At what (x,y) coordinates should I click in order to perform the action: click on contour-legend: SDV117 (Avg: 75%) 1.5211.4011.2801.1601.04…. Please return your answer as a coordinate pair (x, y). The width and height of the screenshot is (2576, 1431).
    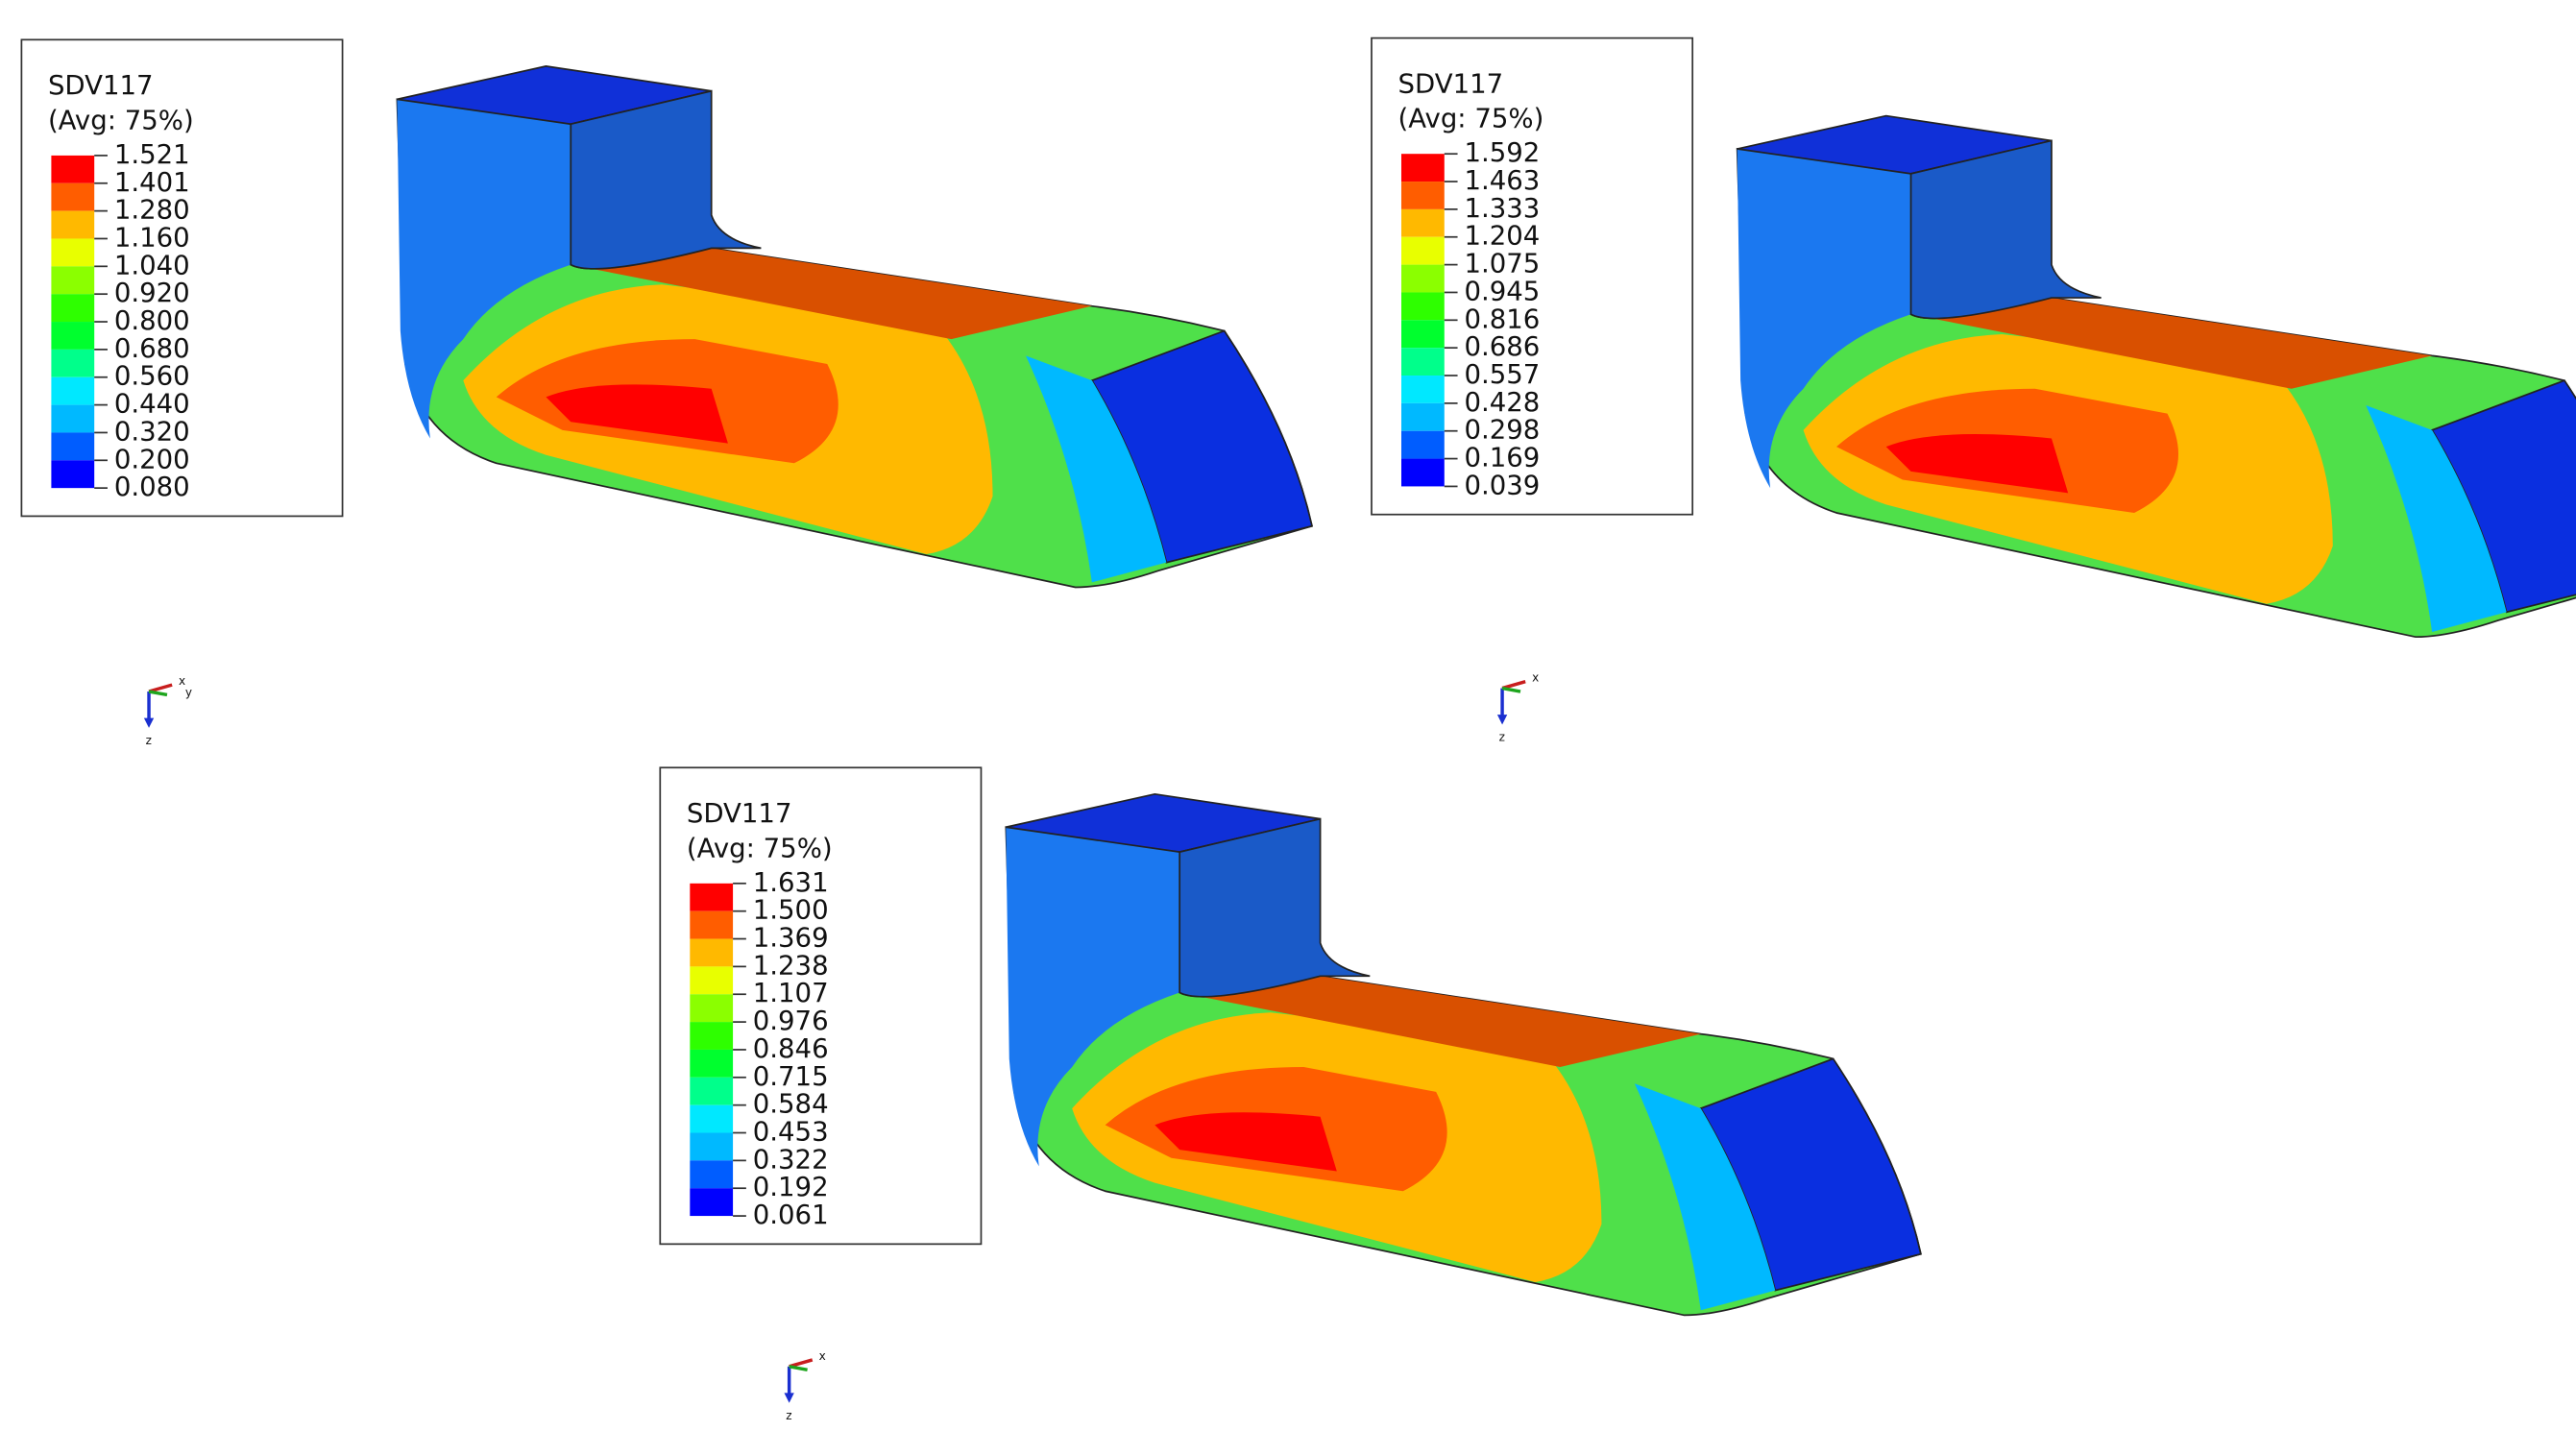
    Looking at the image, I should click on (182, 278).